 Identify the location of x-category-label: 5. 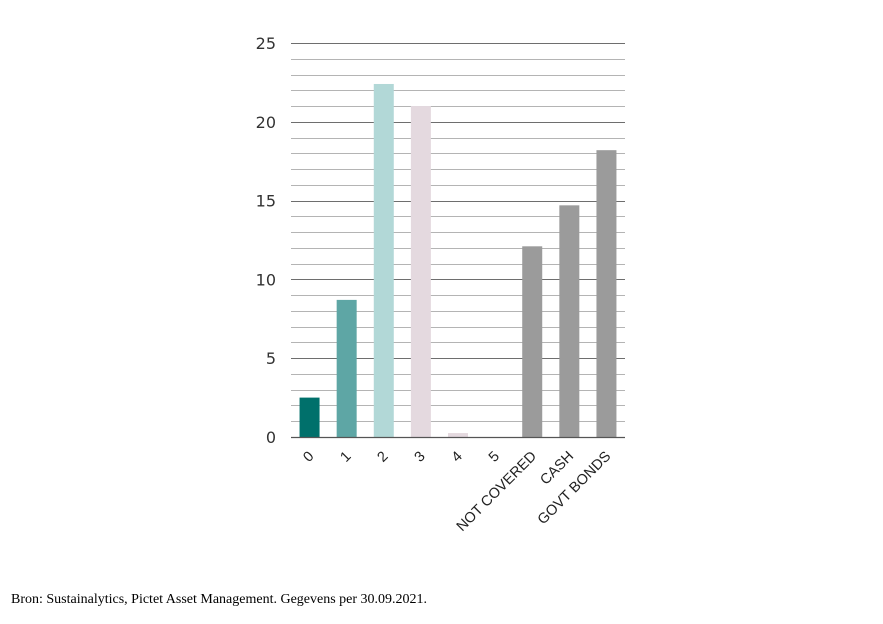
(494, 457).